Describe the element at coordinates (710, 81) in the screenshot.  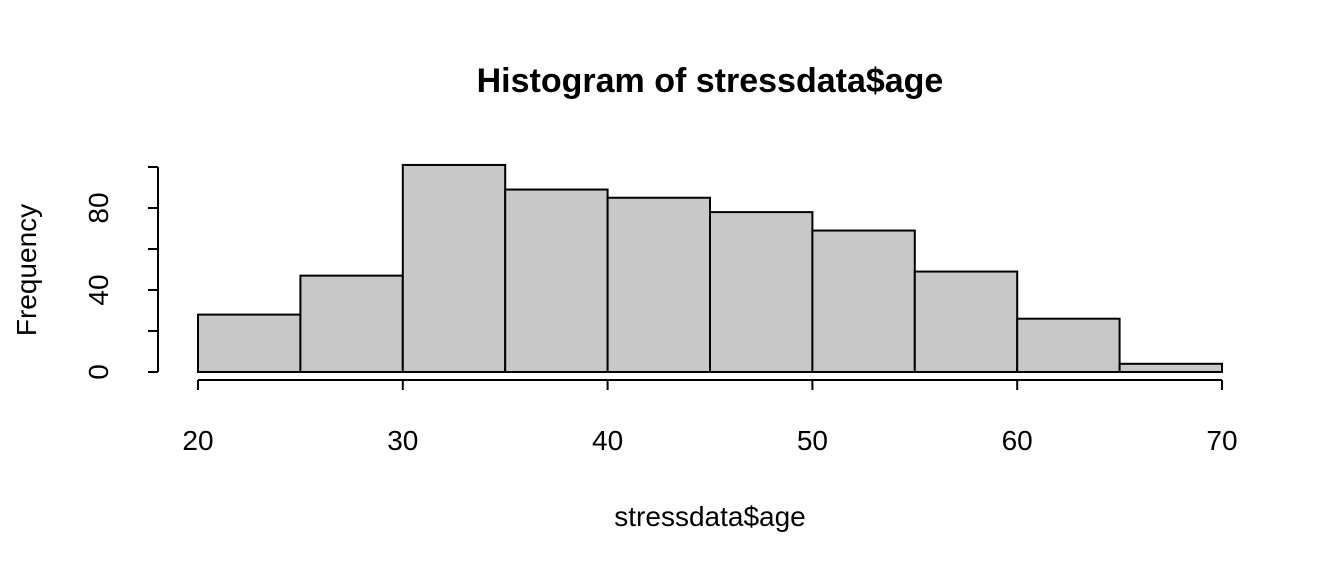
I see `chart-title: Histogram of stressdata$age` at that location.